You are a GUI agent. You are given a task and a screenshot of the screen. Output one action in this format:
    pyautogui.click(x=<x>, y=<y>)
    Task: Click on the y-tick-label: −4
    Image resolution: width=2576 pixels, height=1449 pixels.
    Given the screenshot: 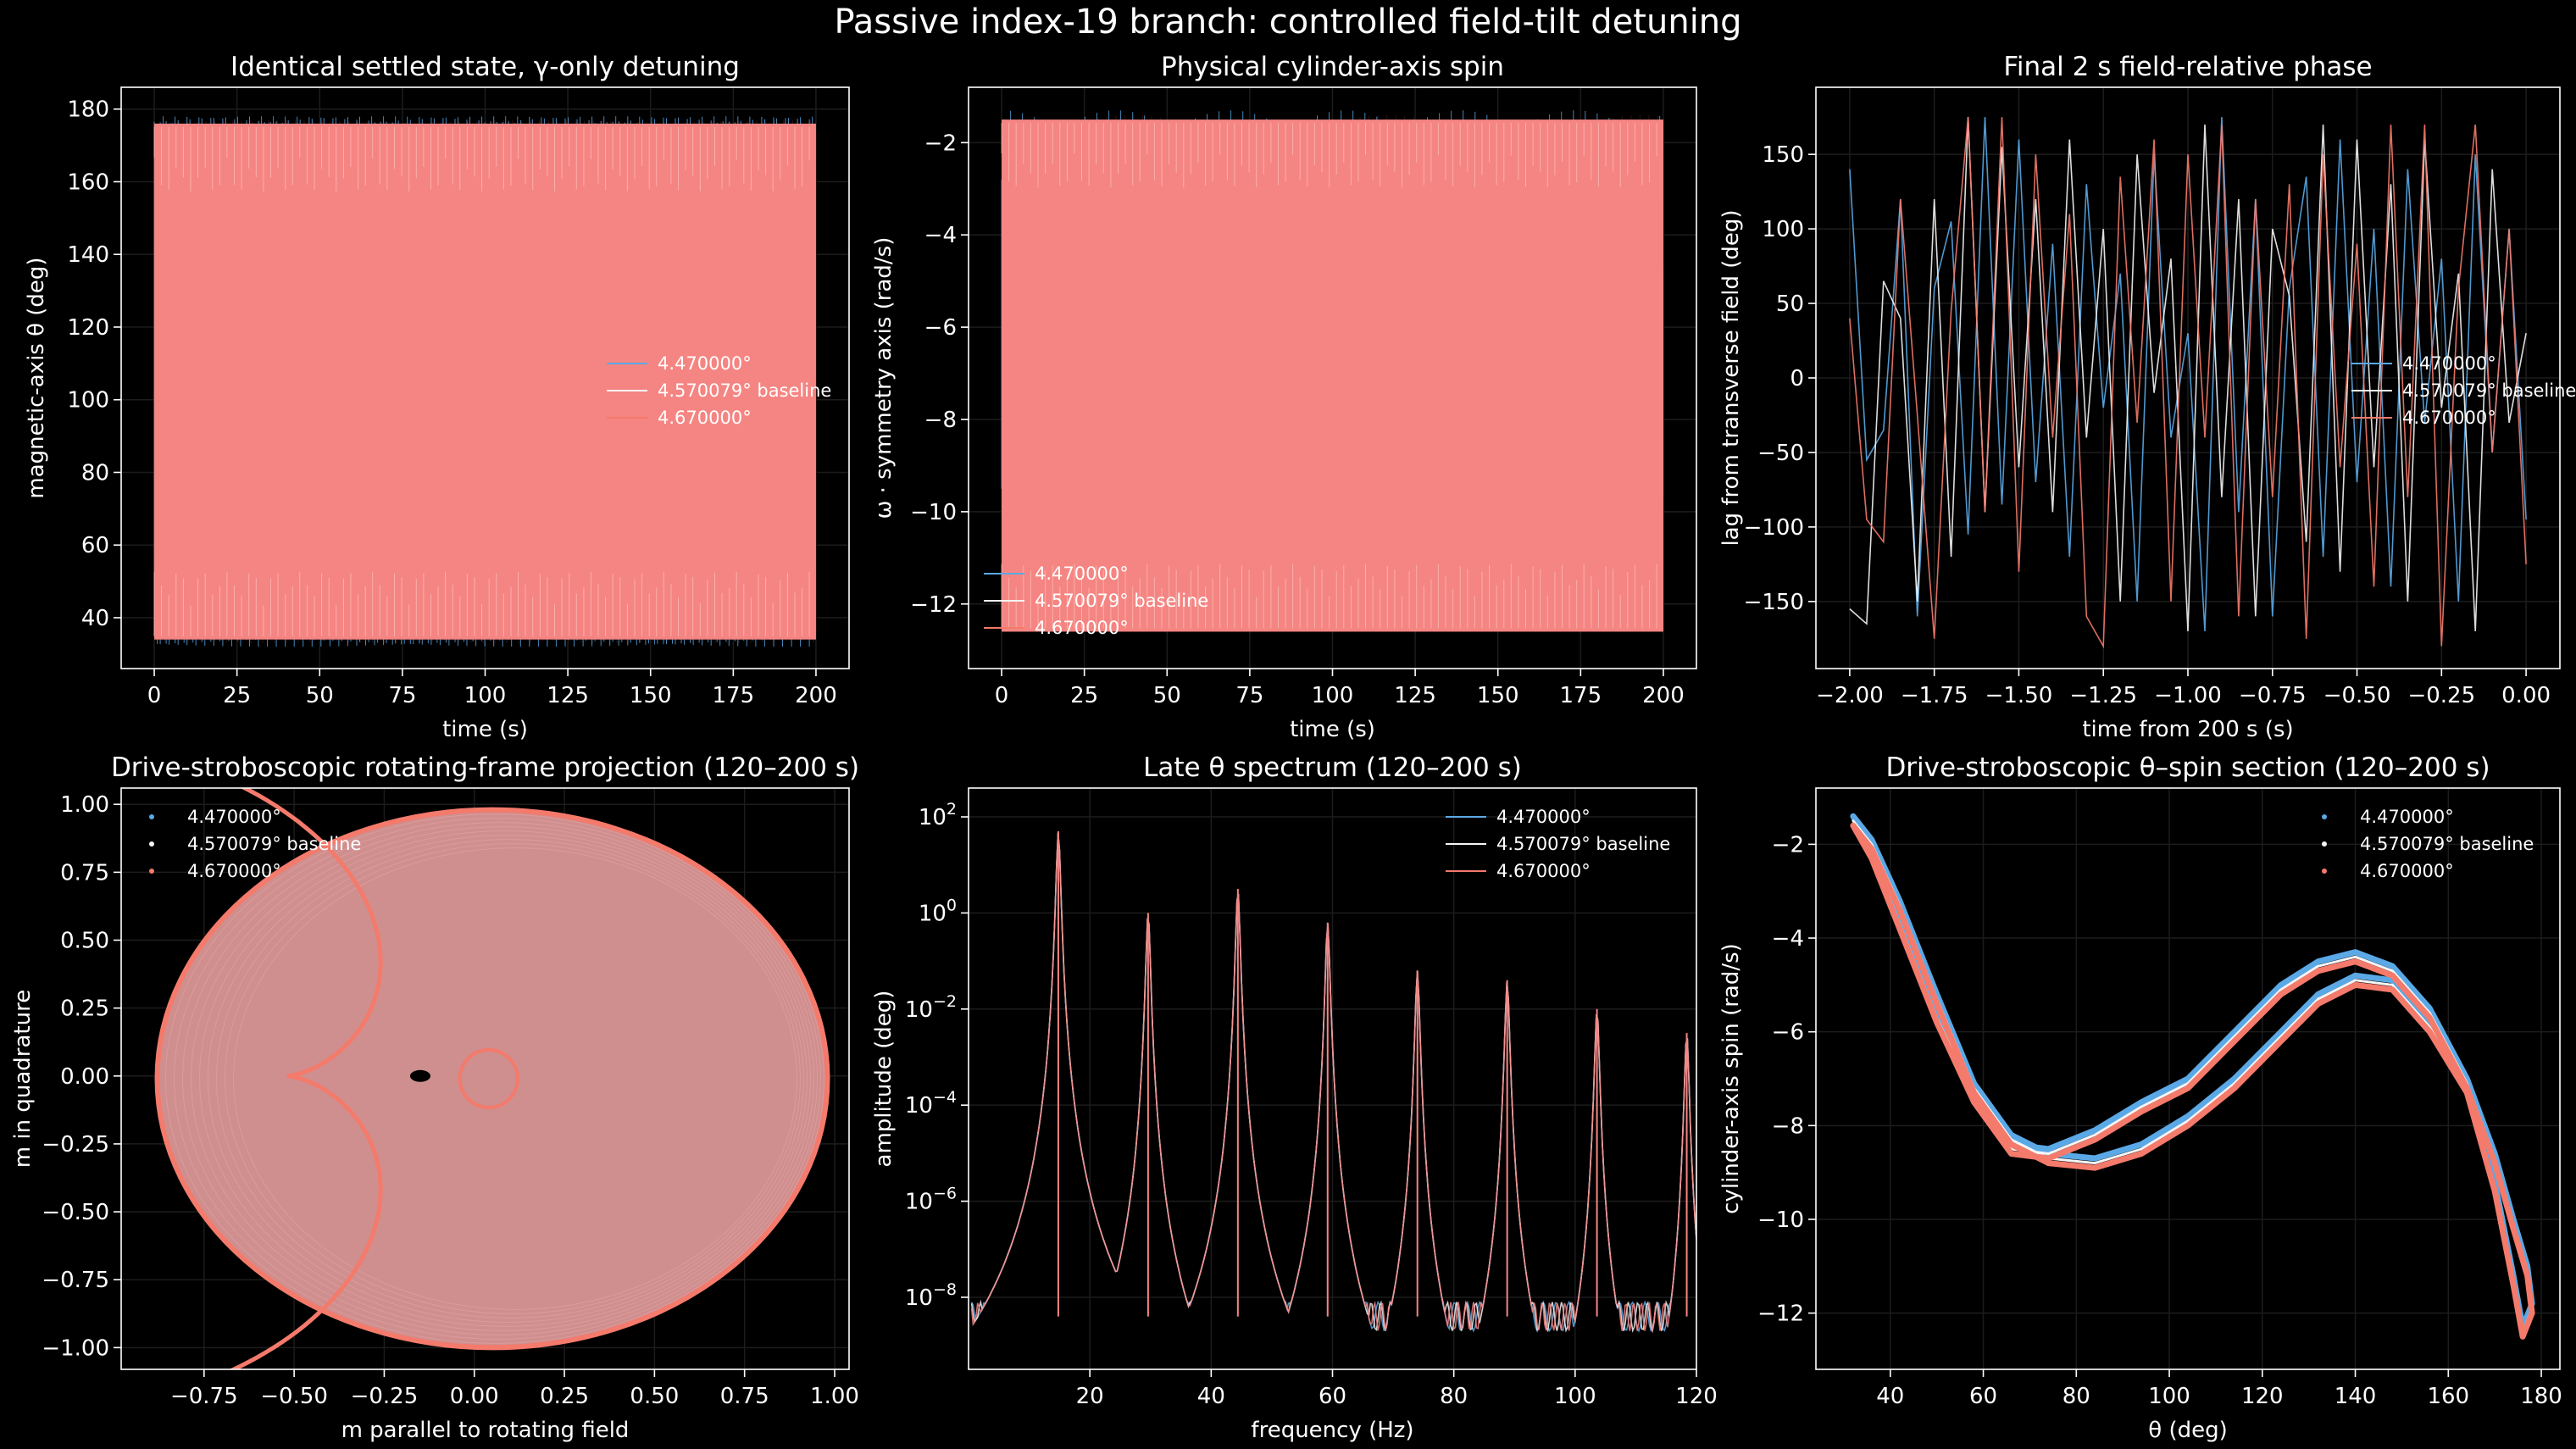 What is the action you would take?
    pyautogui.click(x=940, y=235)
    